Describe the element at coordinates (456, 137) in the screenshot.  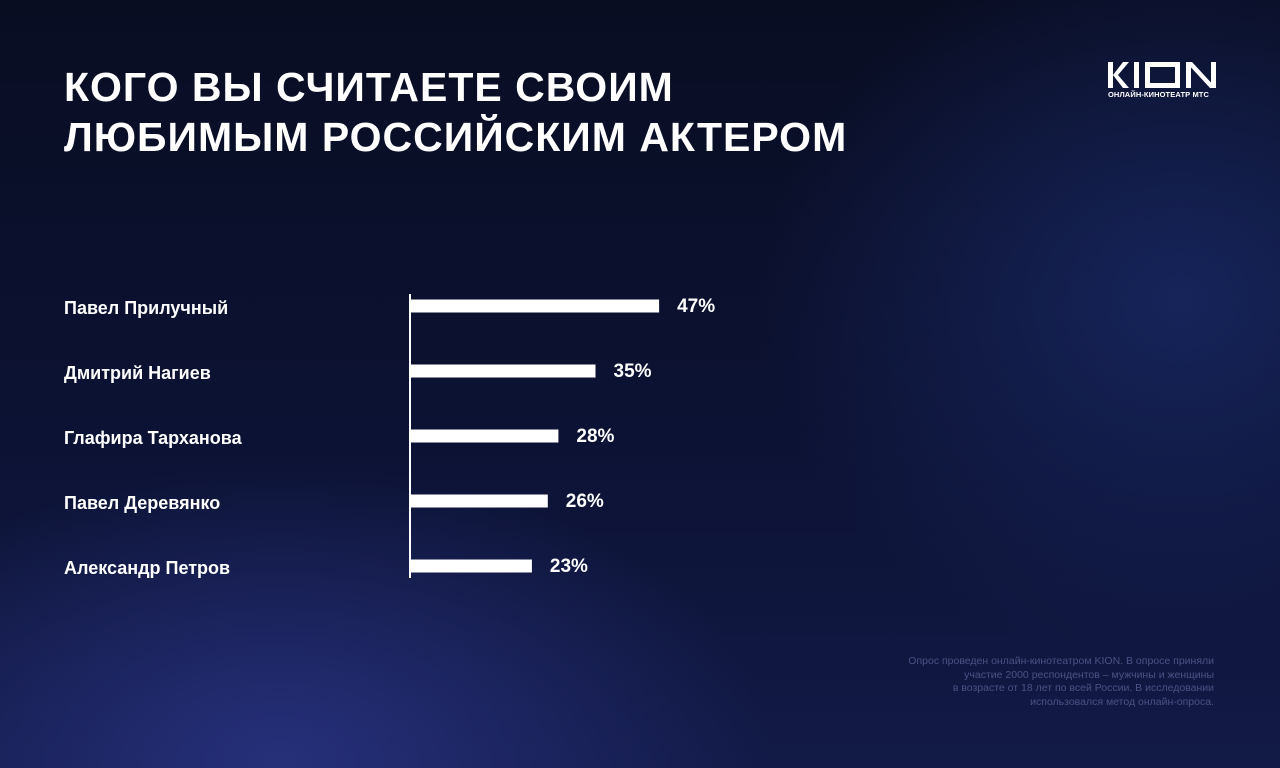
I see `chart-title-line-2: любимым российским актером` at that location.